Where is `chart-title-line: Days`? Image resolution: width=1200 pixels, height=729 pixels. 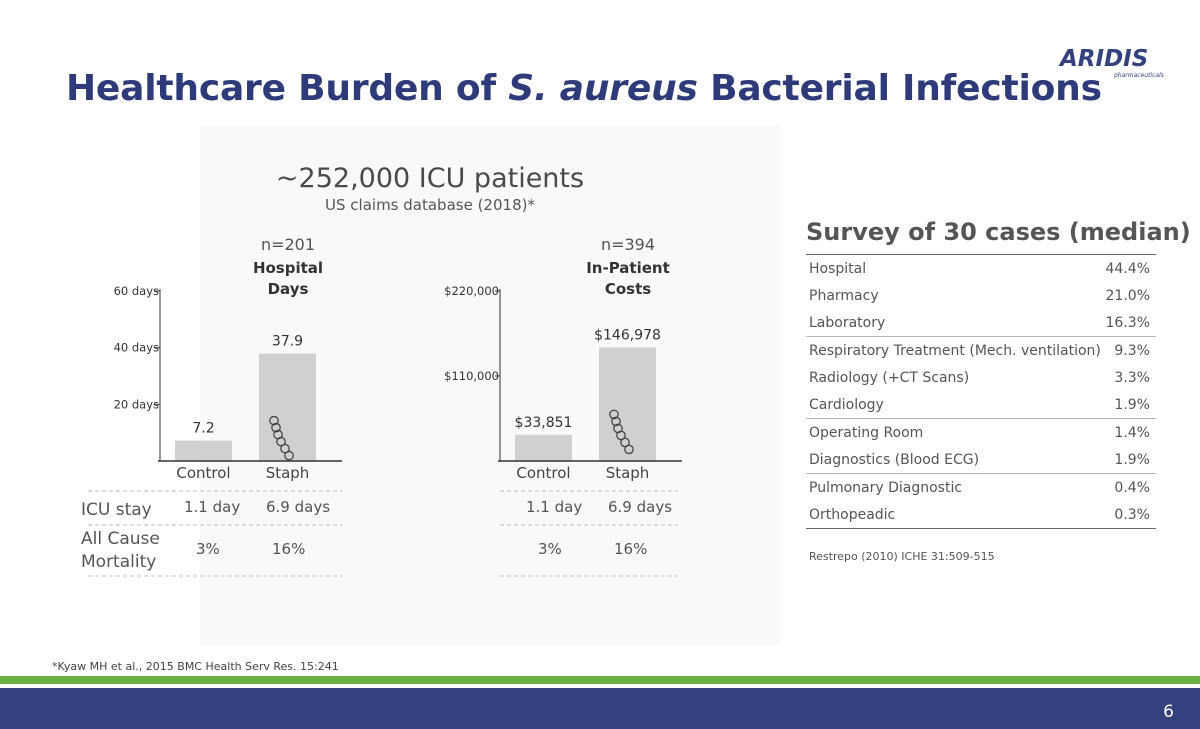 chart-title-line: Days is located at coordinates (288, 289).